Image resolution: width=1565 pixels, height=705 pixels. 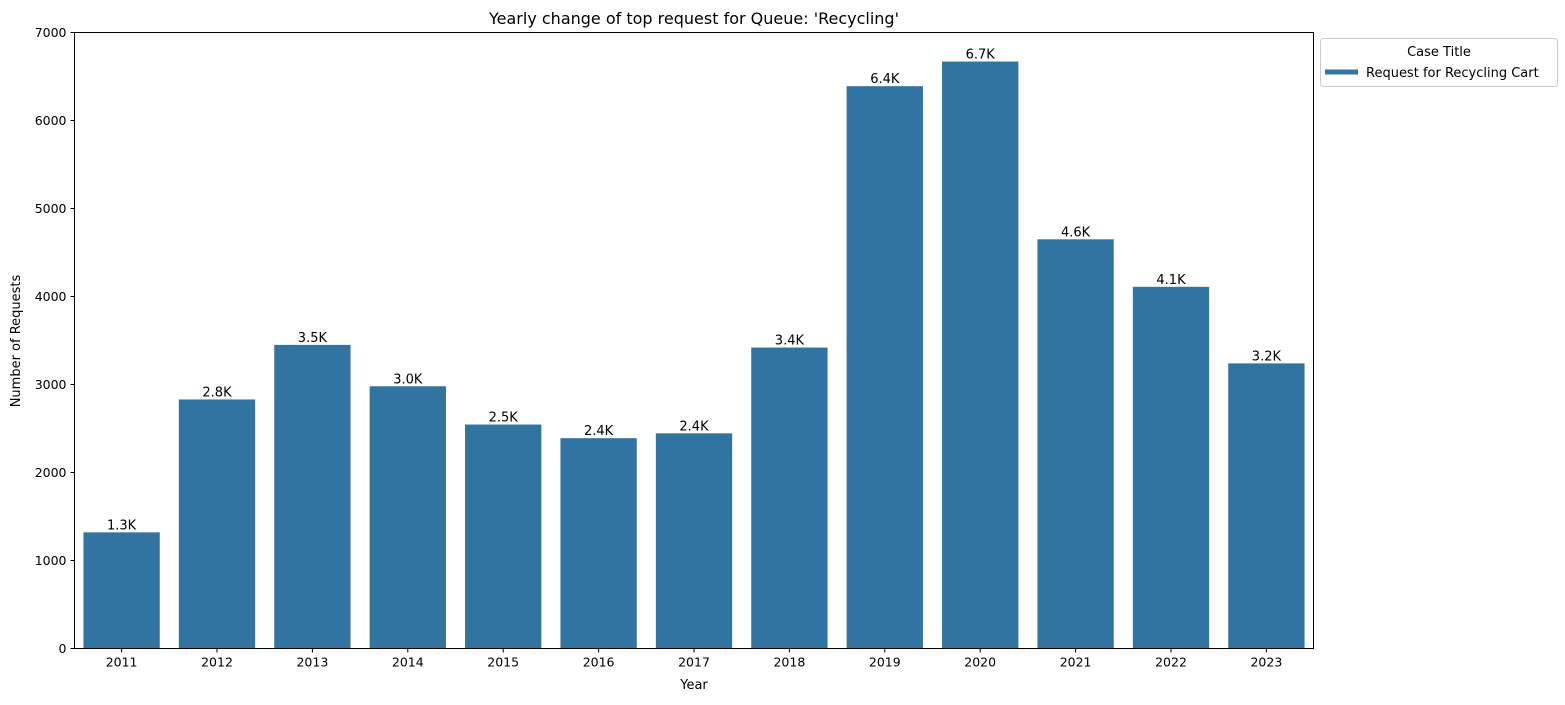 What do you see at coordinates (407, 517) in the screenshot?
I see `bar-2014` at bounding box center [407, 517].